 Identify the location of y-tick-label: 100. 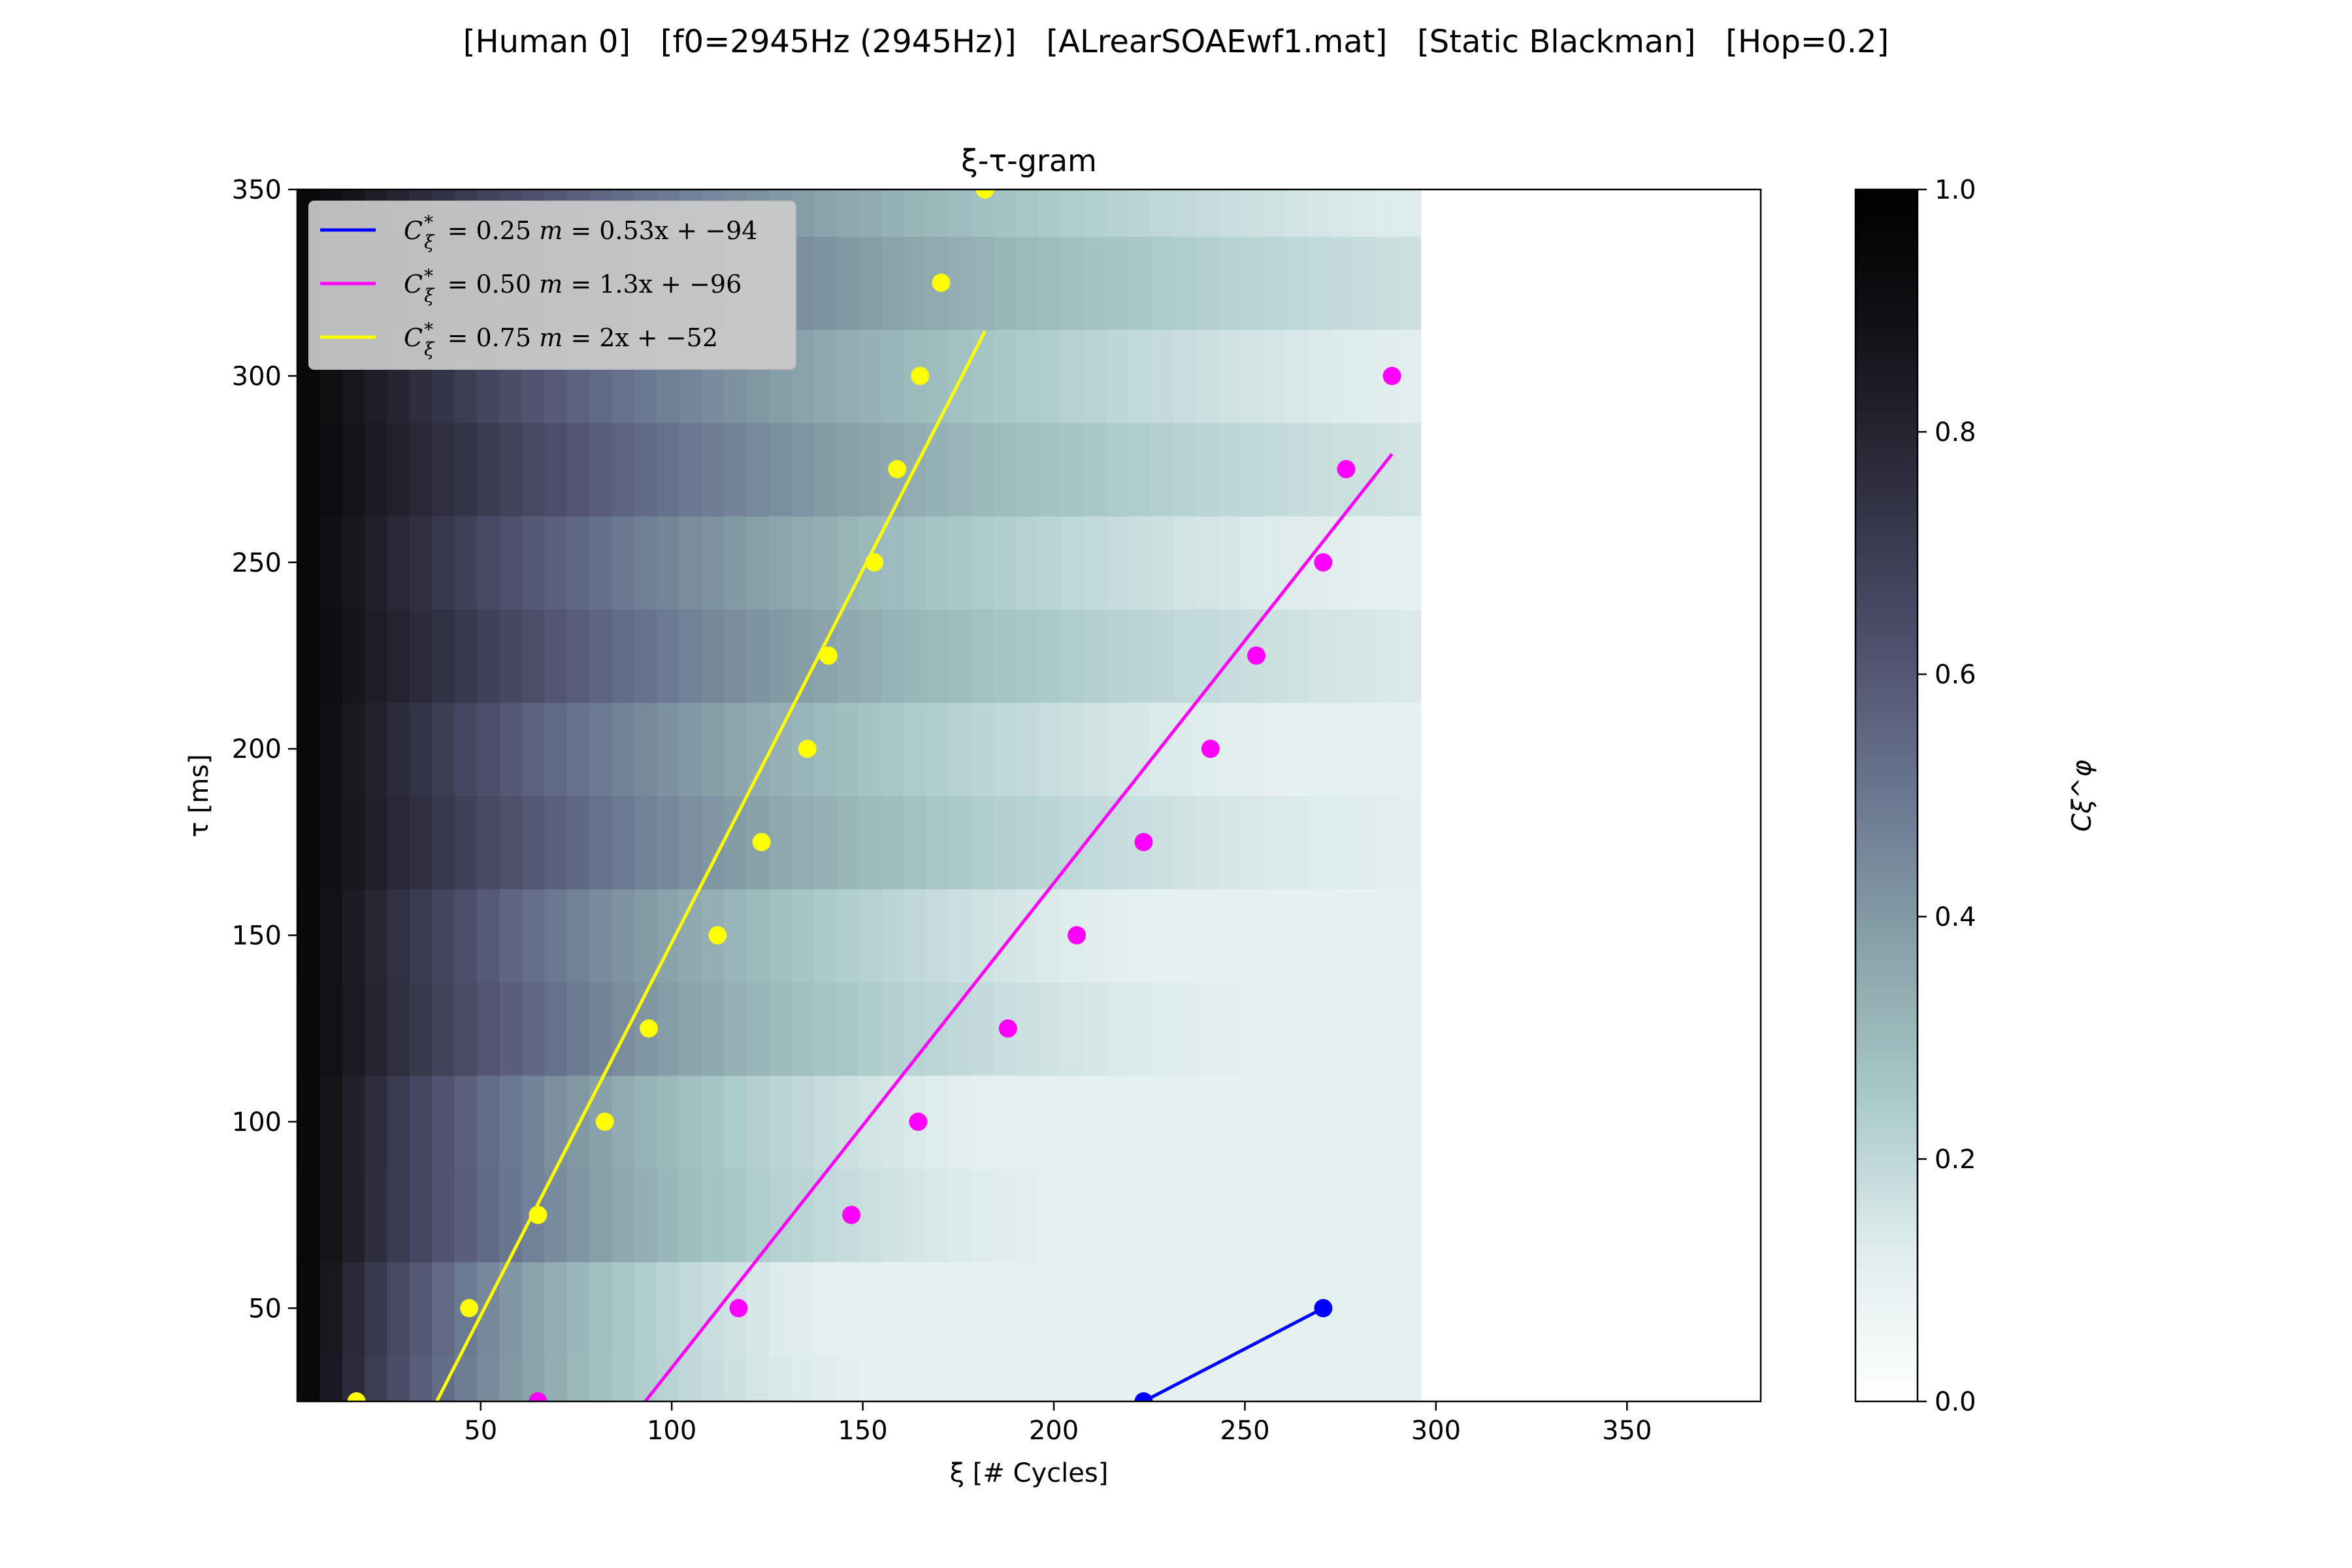
(257, 1122).